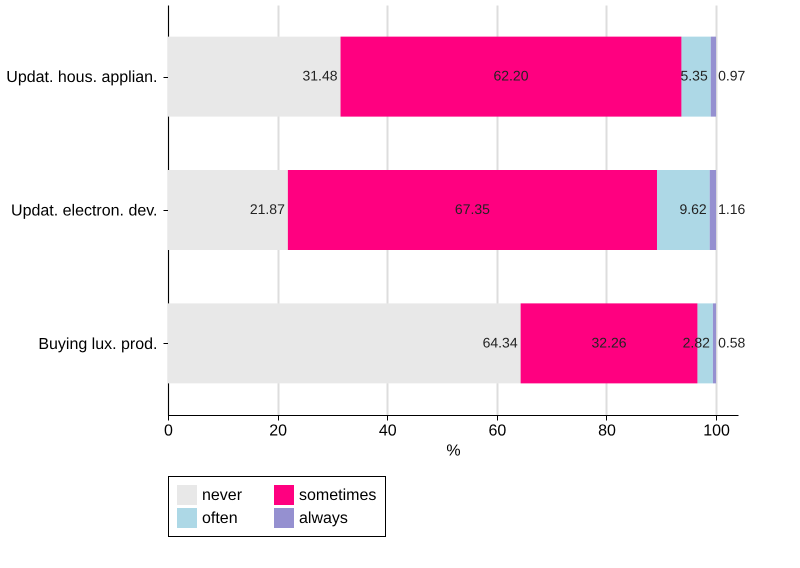 Image resolution: width=800 pixels, height=568 pixels. Describe the element at coordinates (84, 211) in the screenshot. I see `y-tick-label: Updat. electron. dev.` at that location.